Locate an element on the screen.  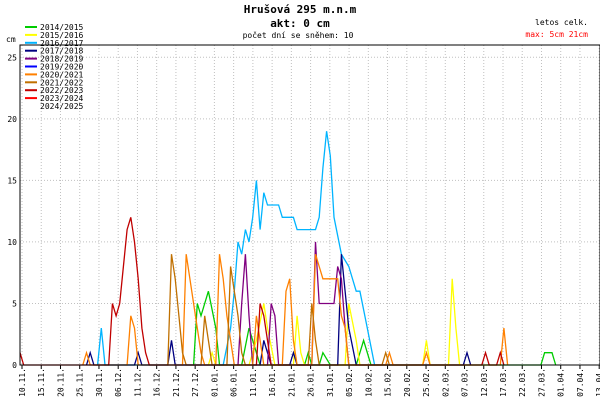
x-tick-label: 02.03. is located at coordinates (445, 382).